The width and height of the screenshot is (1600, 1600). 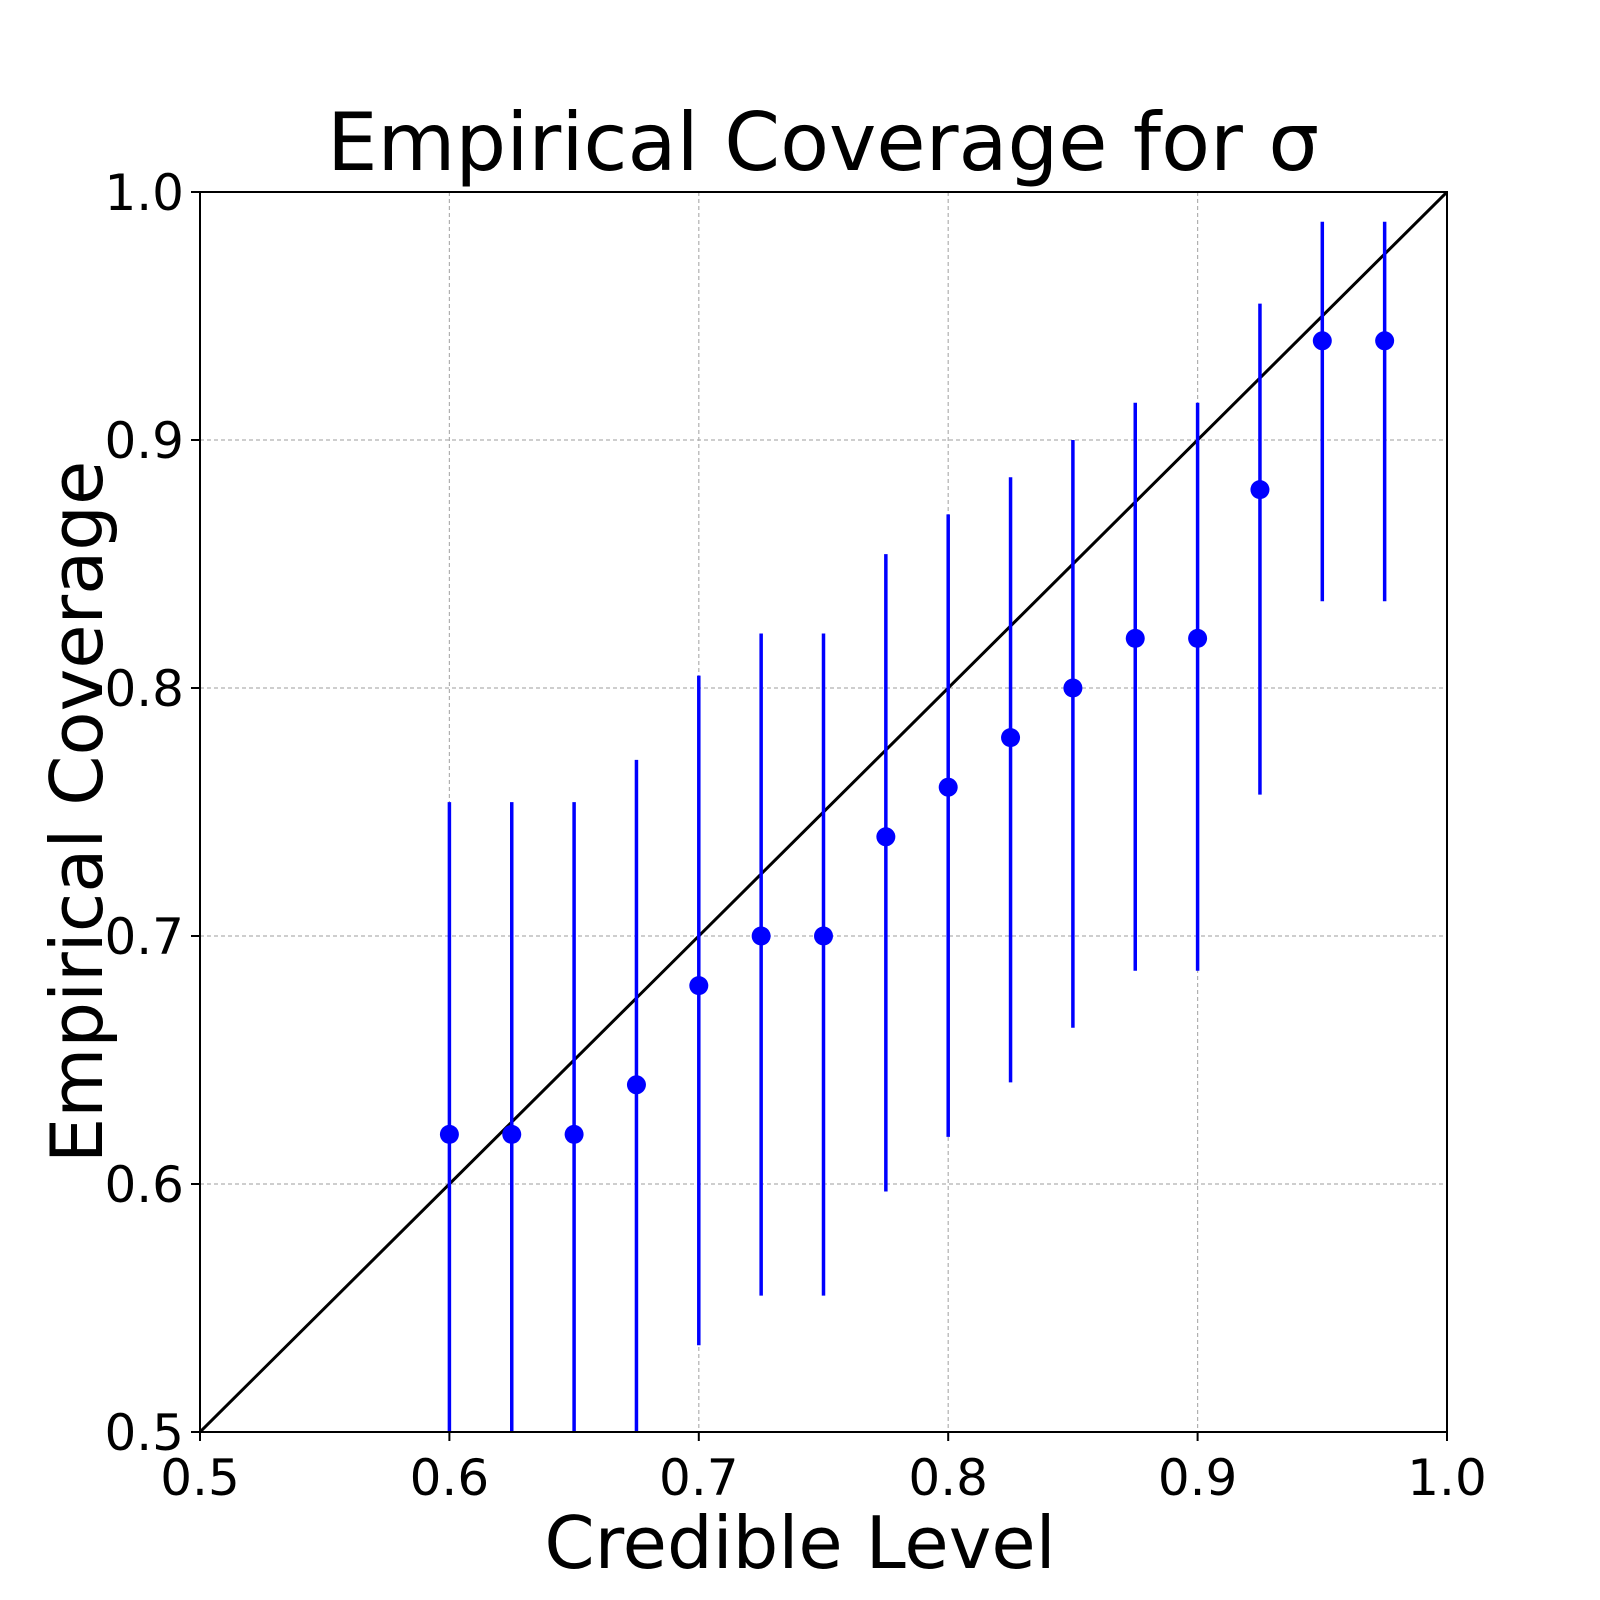 What do you see at coordinates (699, 1478) in the screenshot?
I see `x-tick-label: 0.7` at bounding box center [699, 1478].